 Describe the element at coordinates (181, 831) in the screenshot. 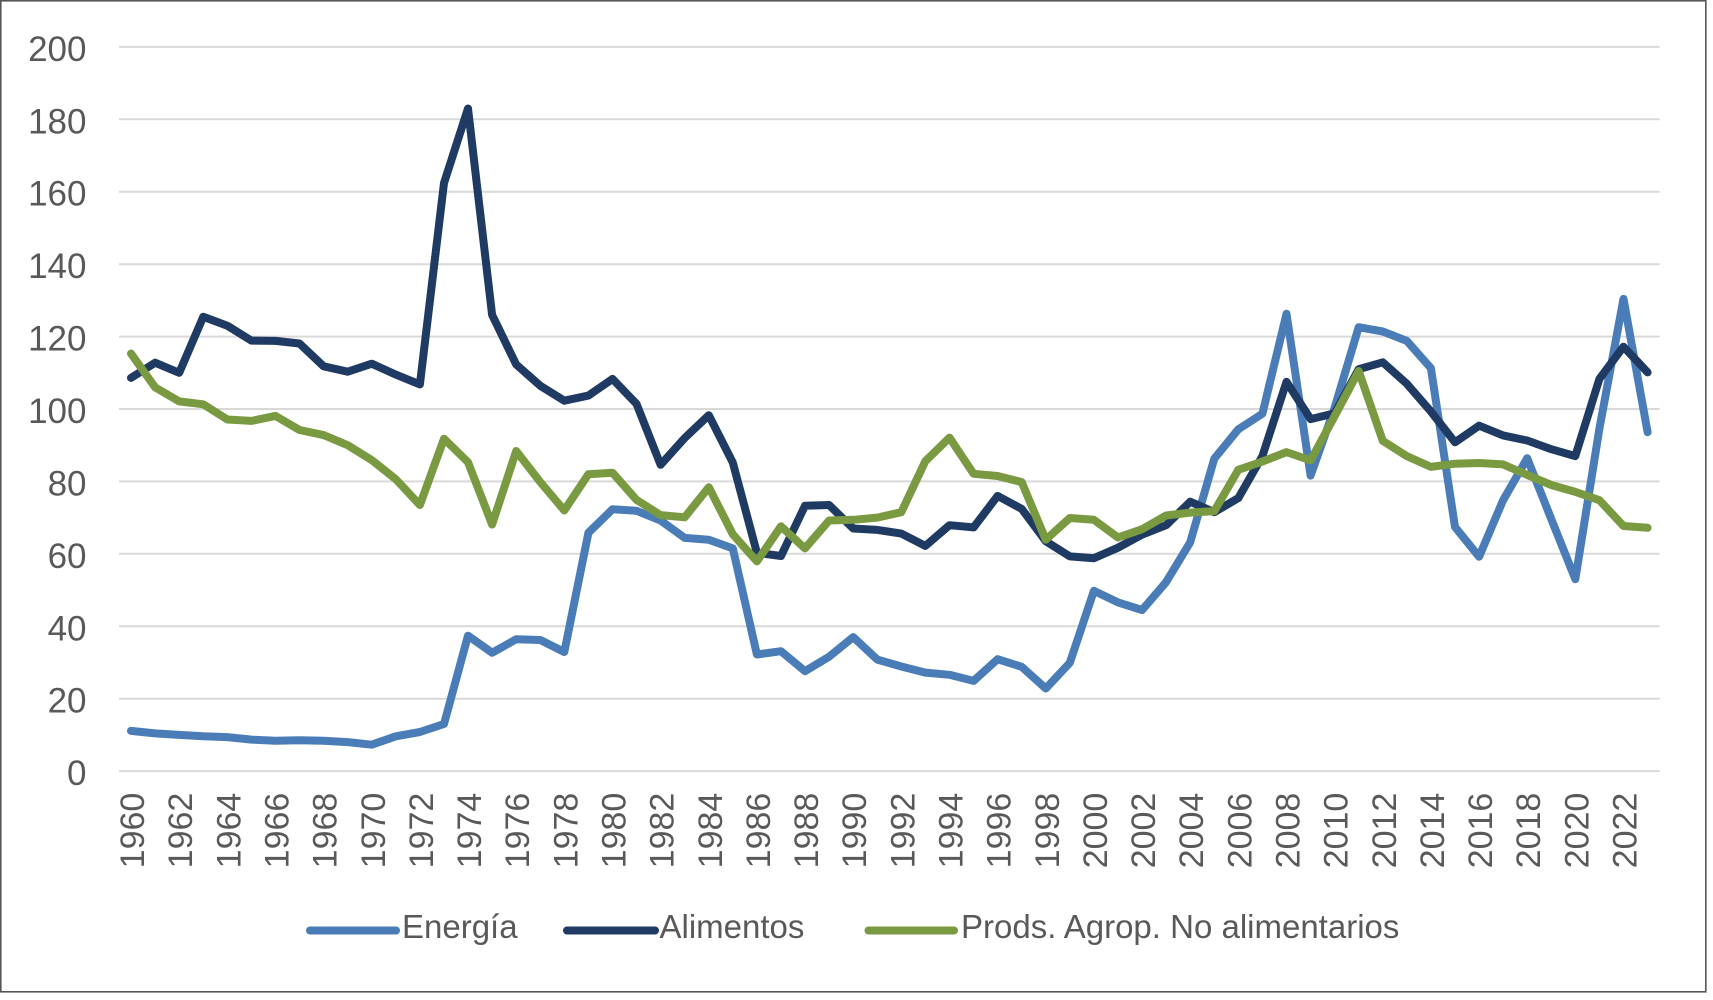

I see `svg-text: 1962` at that location.